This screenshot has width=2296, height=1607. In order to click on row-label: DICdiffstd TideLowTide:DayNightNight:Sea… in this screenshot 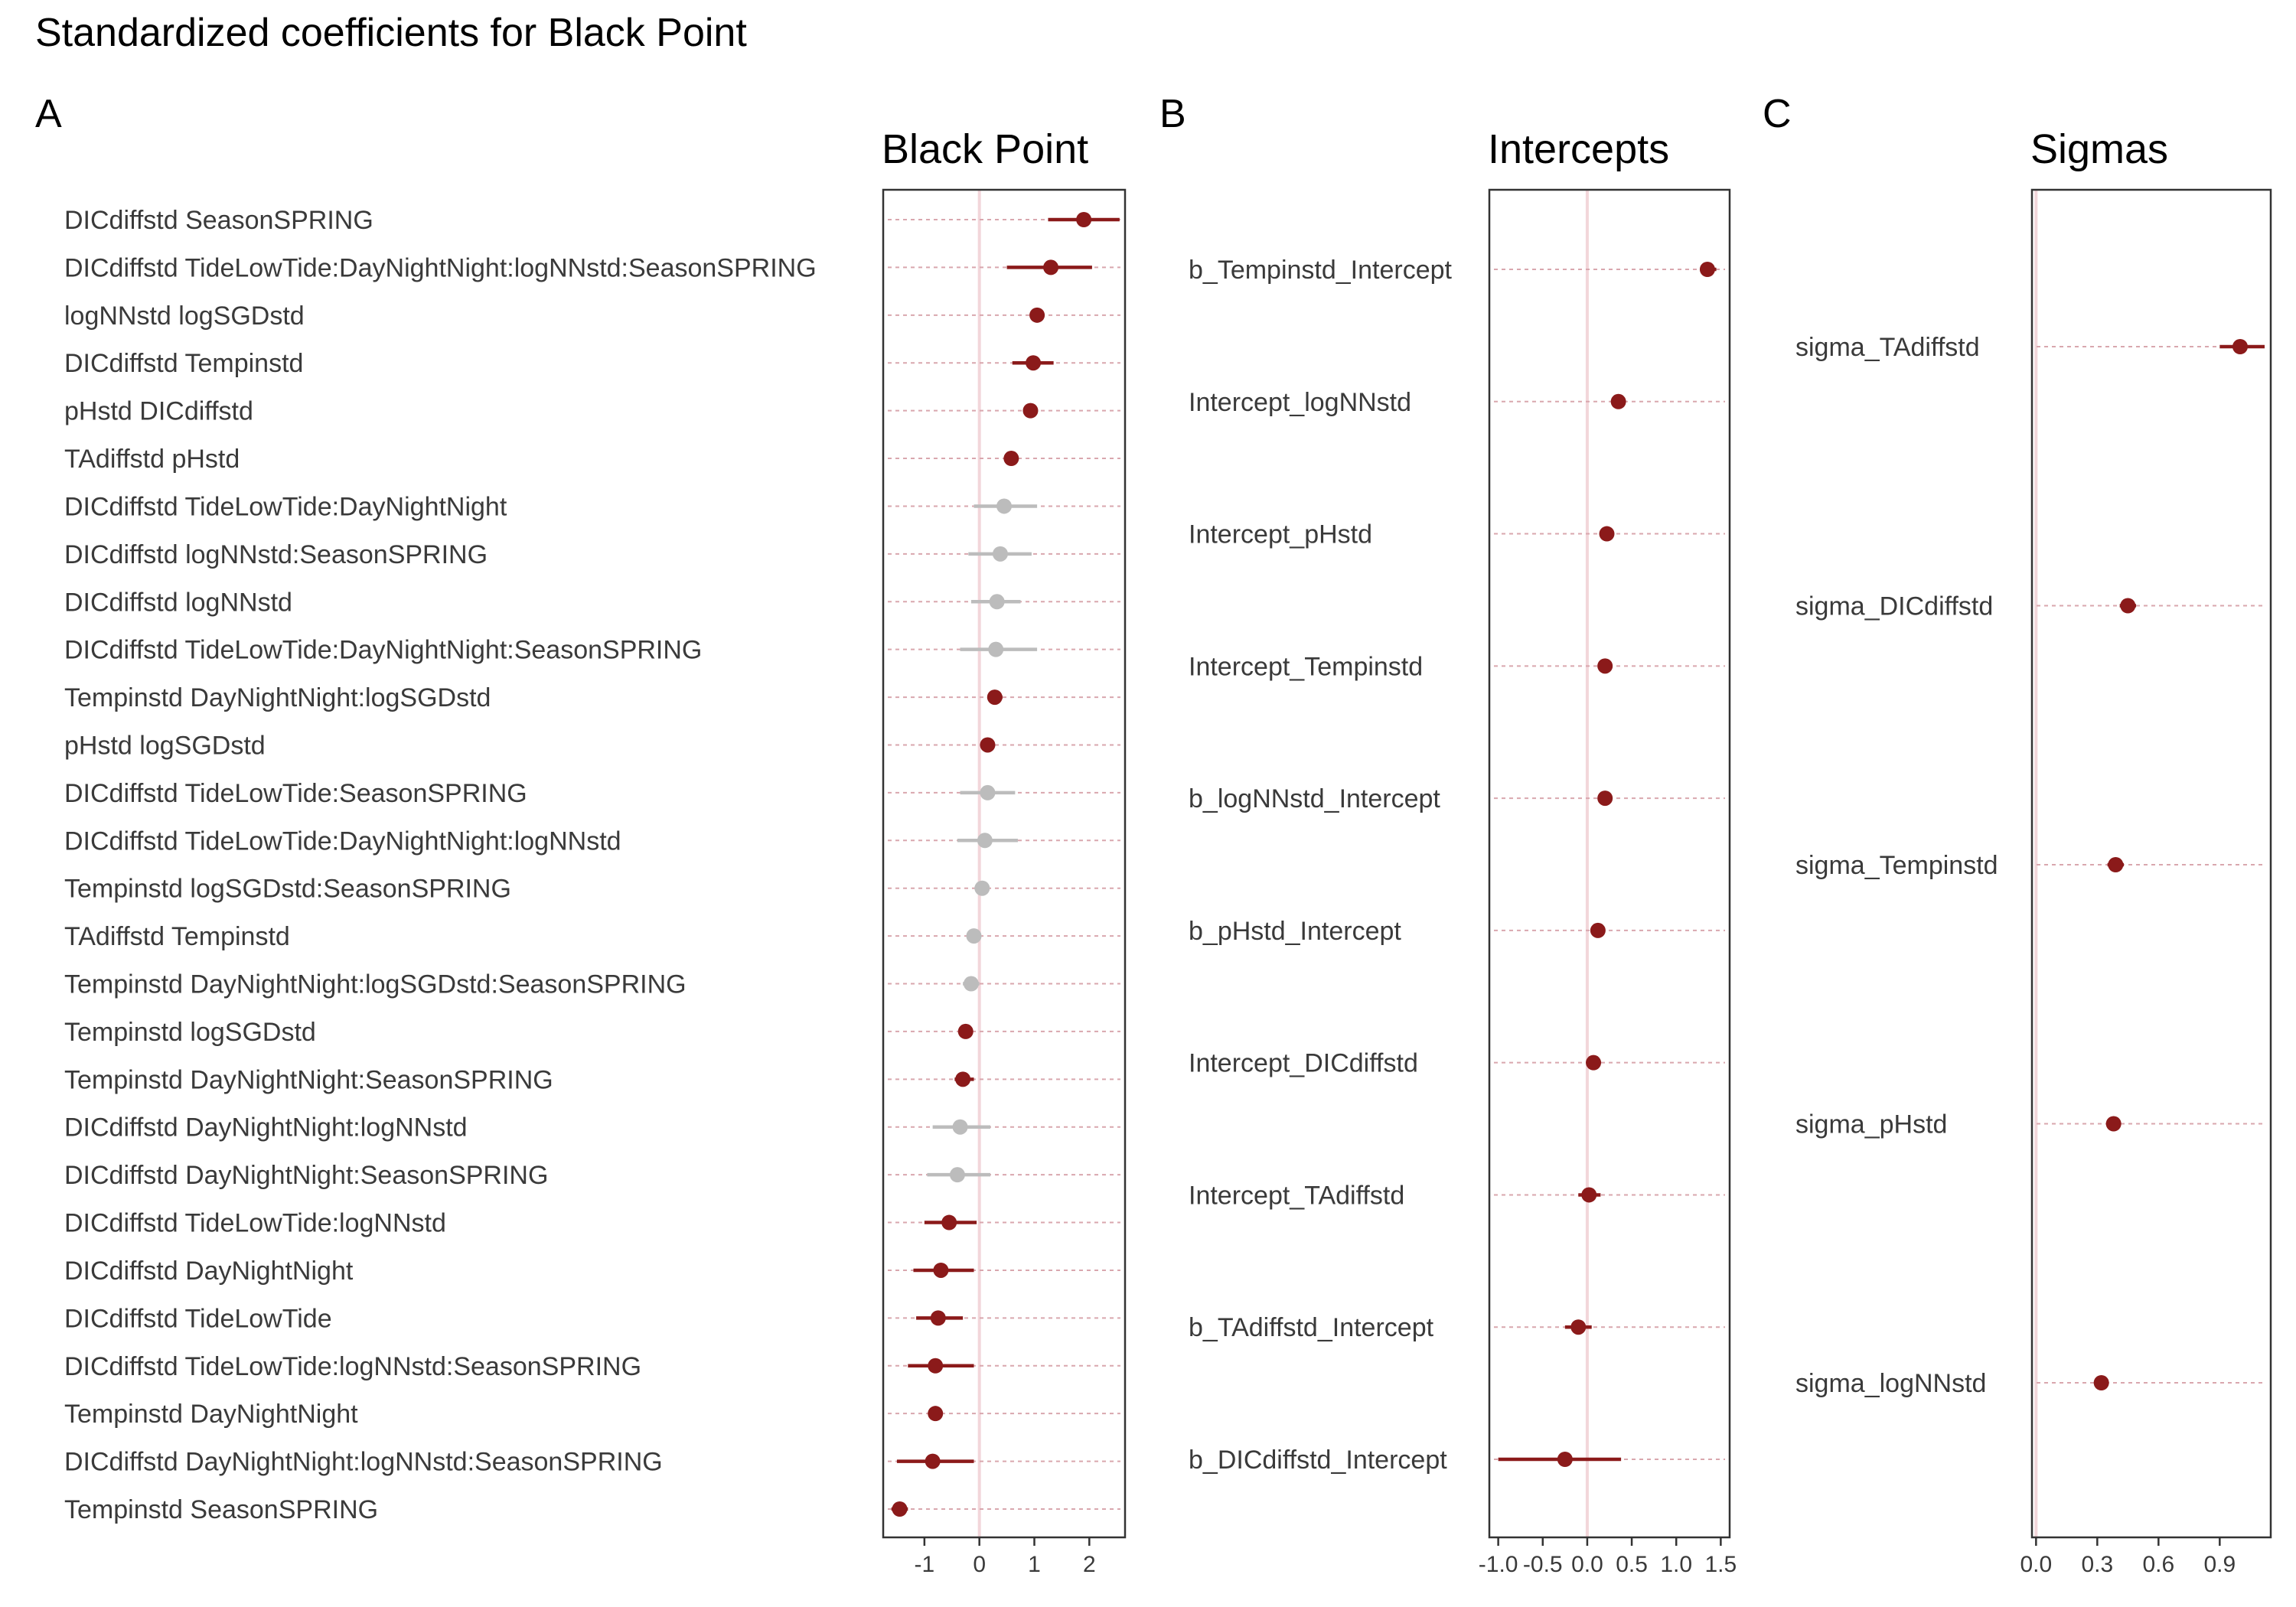, I will do `click(383, 650)`.